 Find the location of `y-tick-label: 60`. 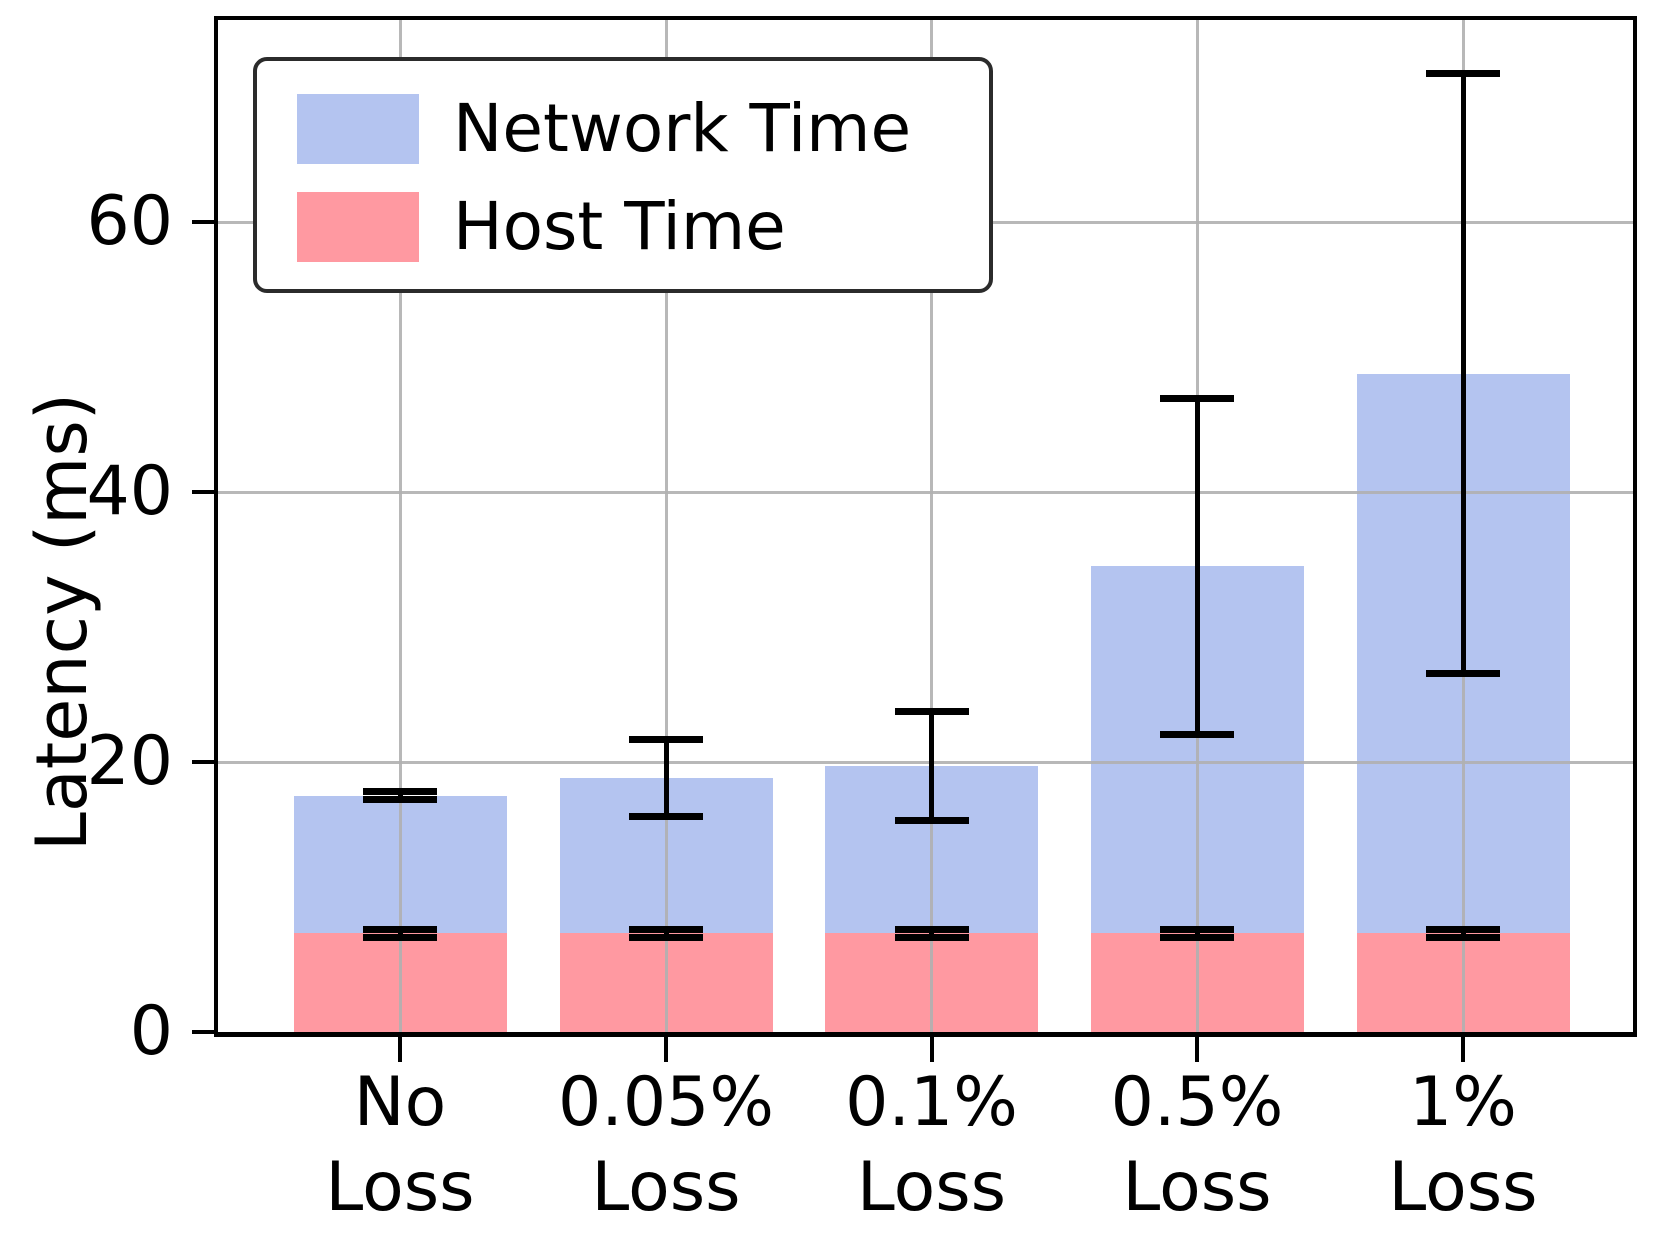

y-tick-label: 60 is located at coordinates (129, 222).